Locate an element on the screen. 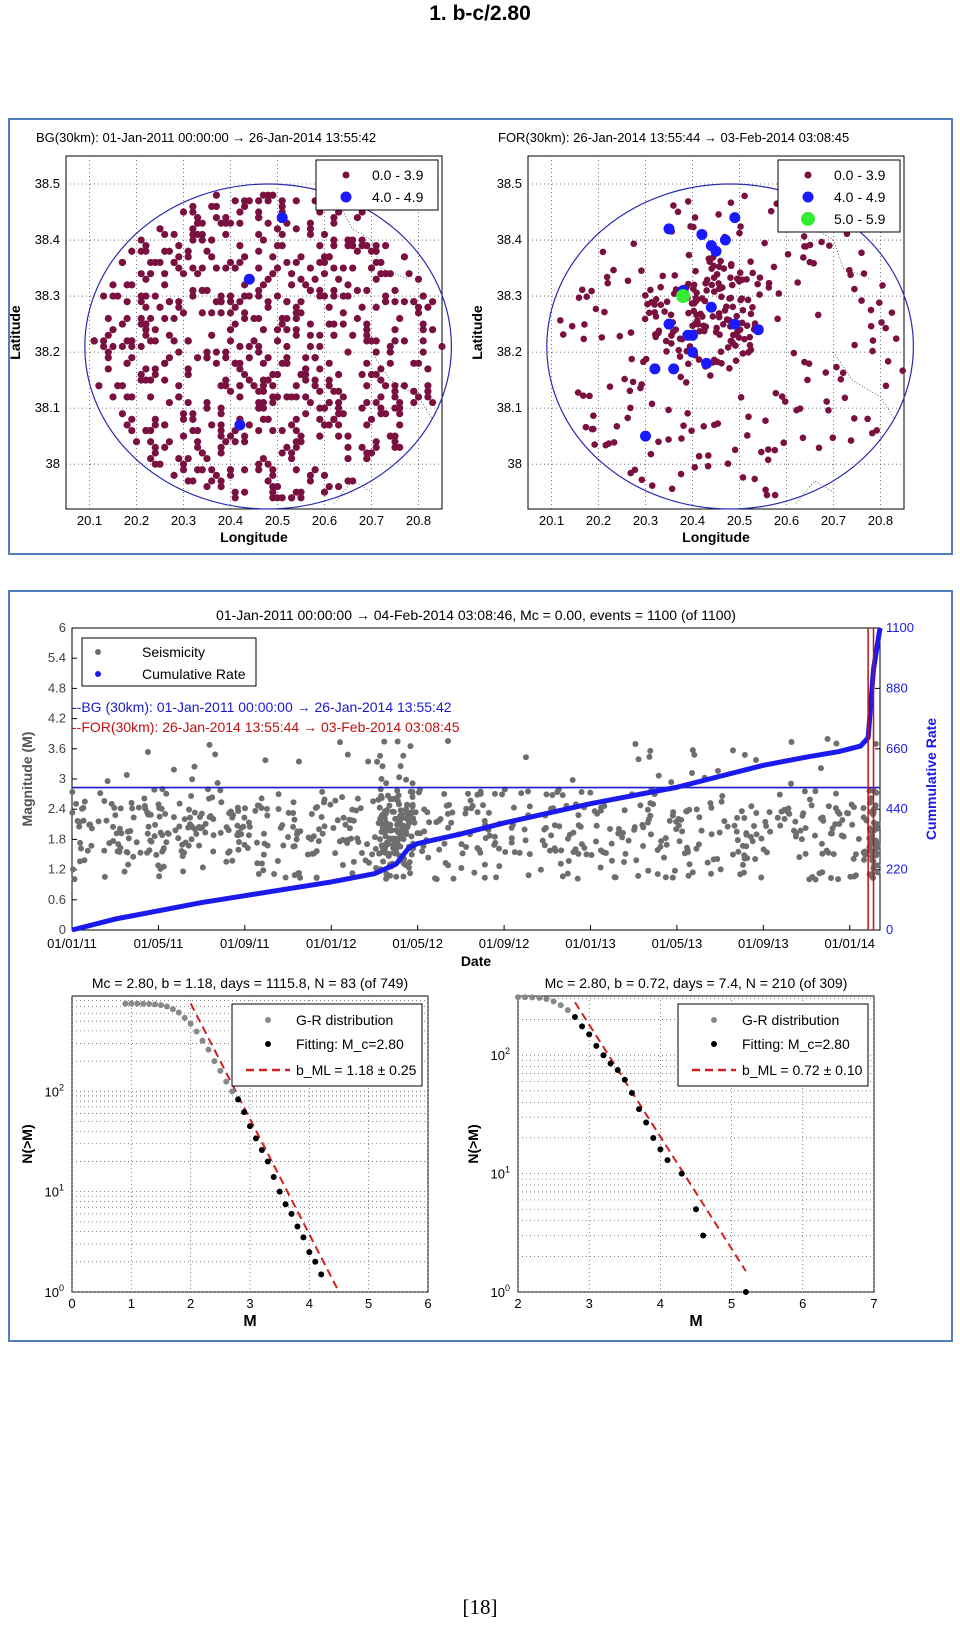  timeline-right-tick-label: 1100 is located at coordinates (900, 627).